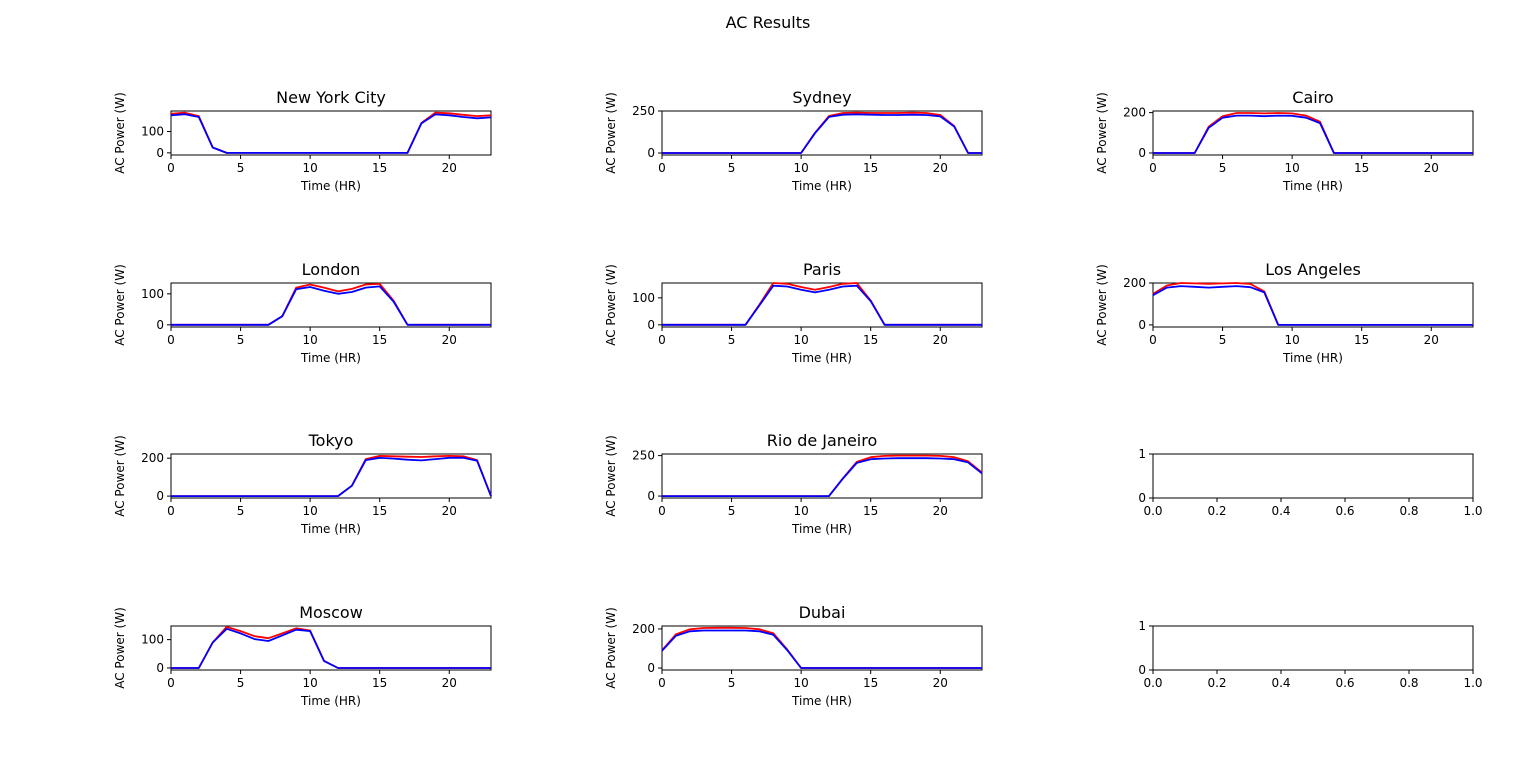  I want to click on x-tick-label: 0.4, so click(1280, 511).